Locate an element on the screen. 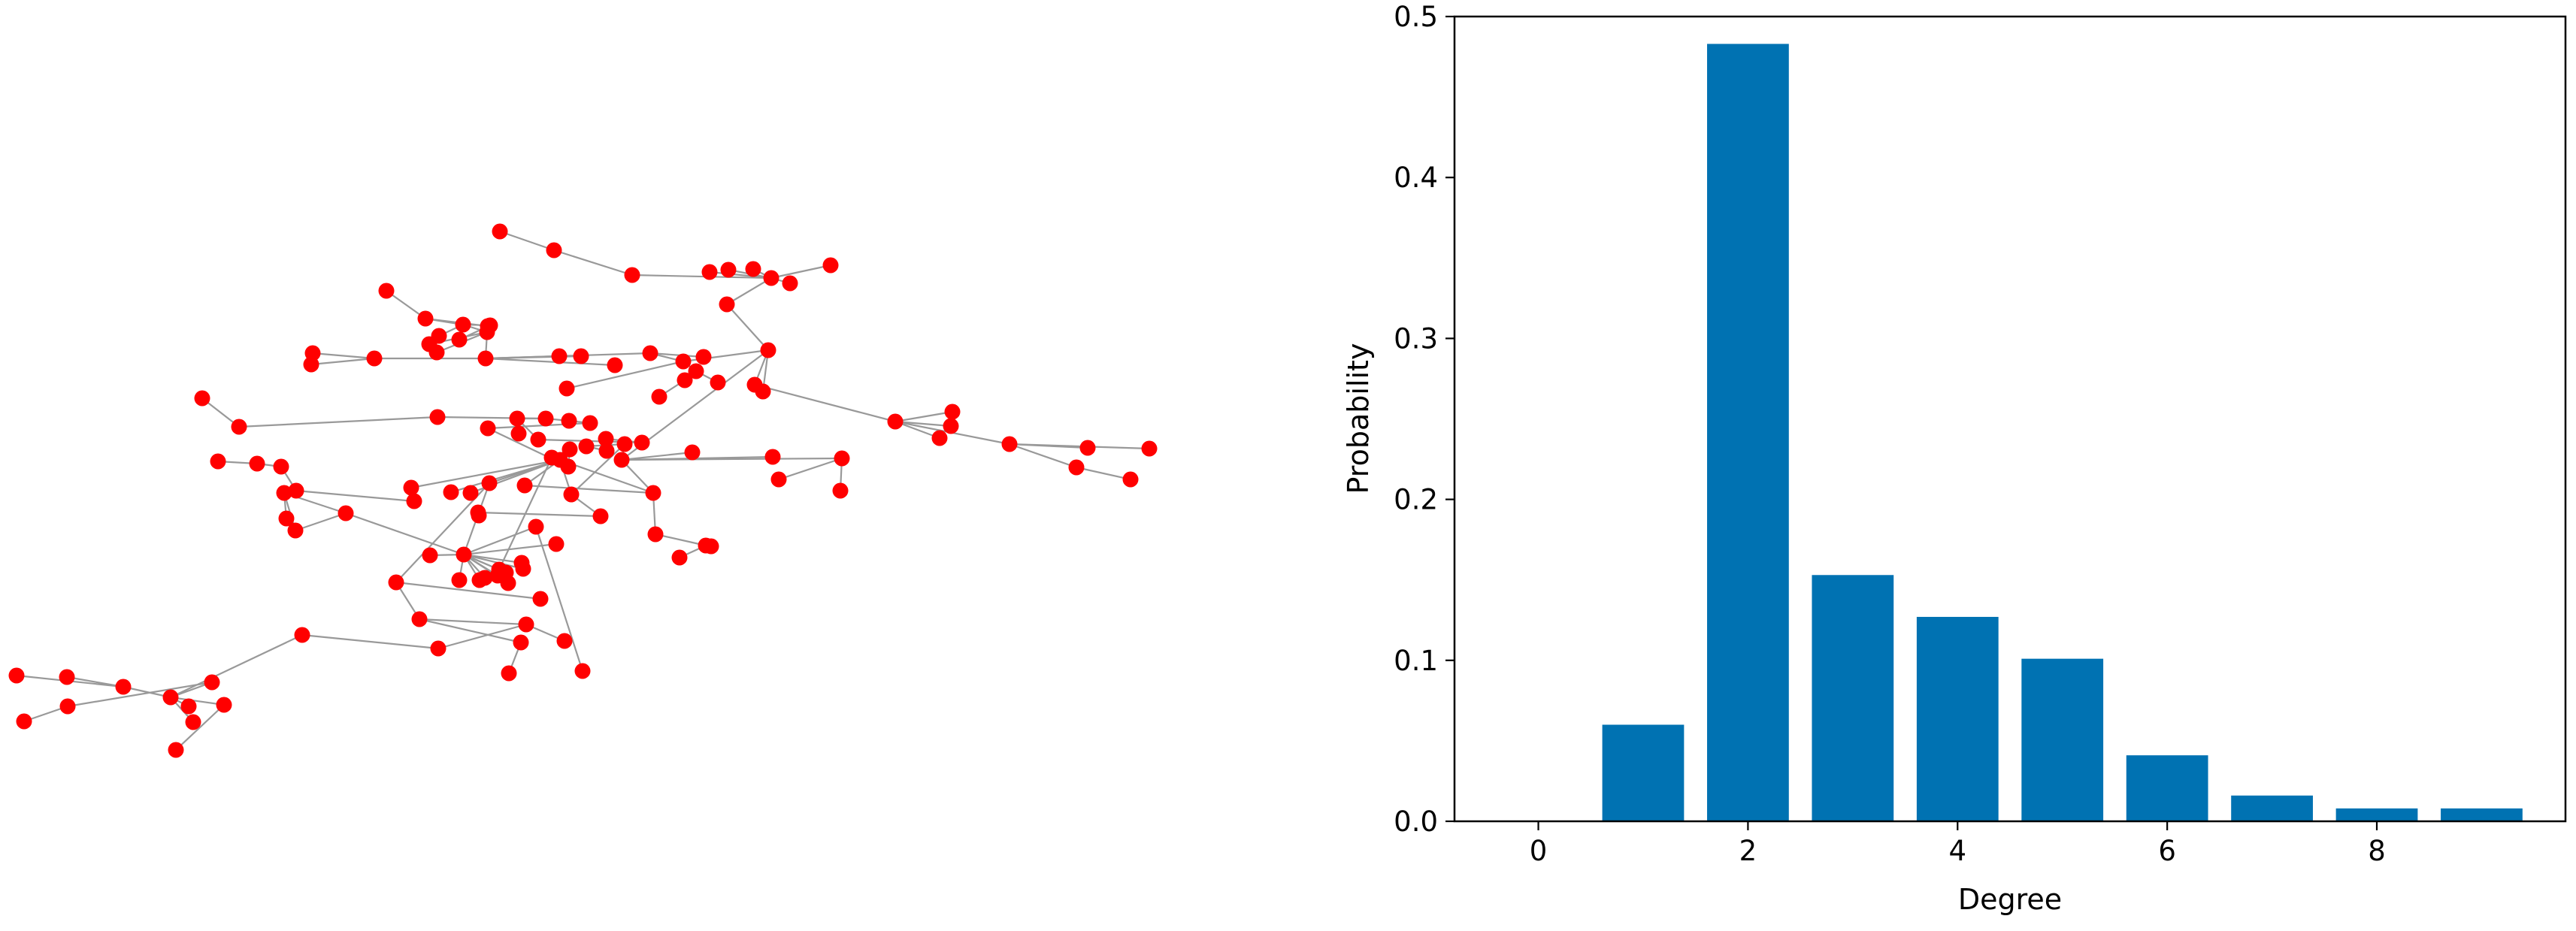 This screenshot has height=931, width=2576. x-tick-label: 8 is located at coordinates (2377, 851).